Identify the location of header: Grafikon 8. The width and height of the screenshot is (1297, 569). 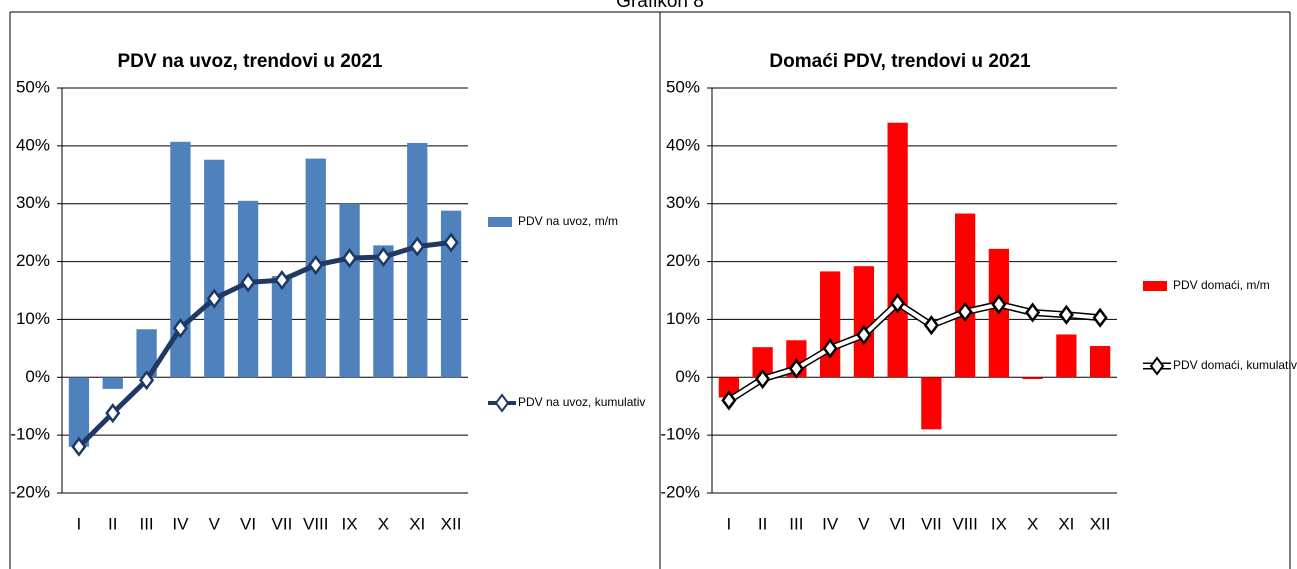
(660, 6).